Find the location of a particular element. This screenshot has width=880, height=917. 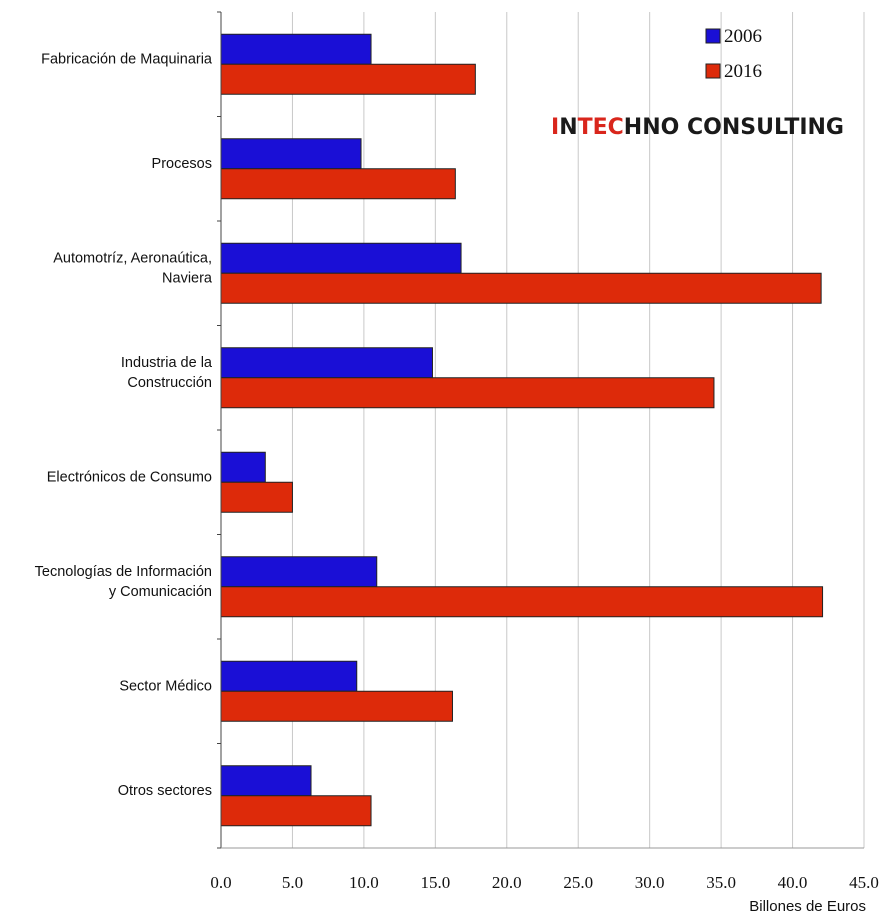

category-label: Procesos is located at coordinates (182, 164).